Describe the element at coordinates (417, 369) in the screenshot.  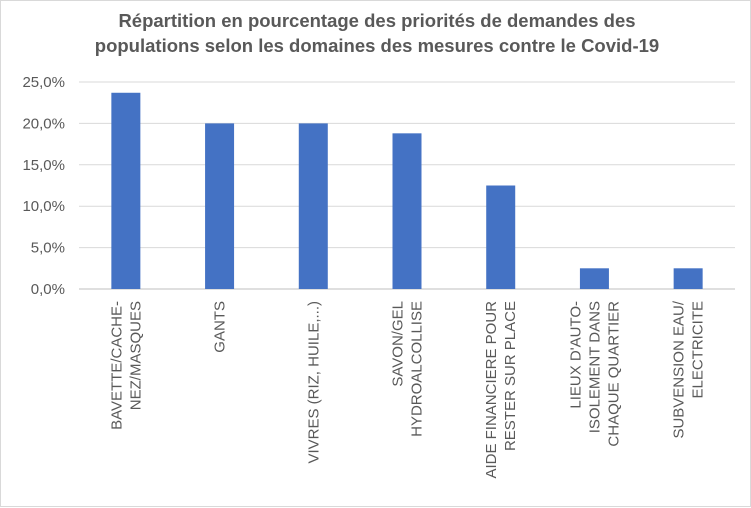
I see `x-category-label-line: HYDROALCOLLISE` at that location.